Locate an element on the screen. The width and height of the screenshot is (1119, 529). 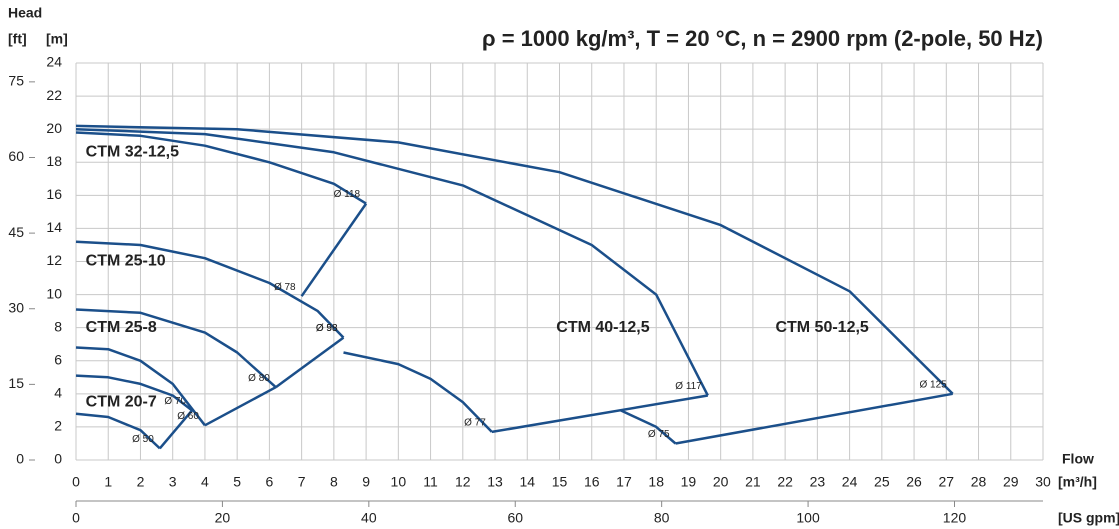
x2-tick-label: 40 is located at coordinates (369, 518).